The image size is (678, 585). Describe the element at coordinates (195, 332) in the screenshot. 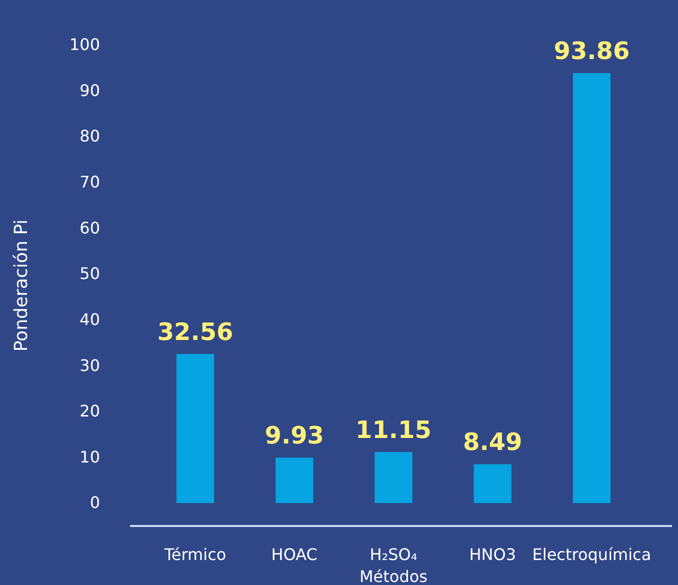

I see `data-label: 32.56` at that location.